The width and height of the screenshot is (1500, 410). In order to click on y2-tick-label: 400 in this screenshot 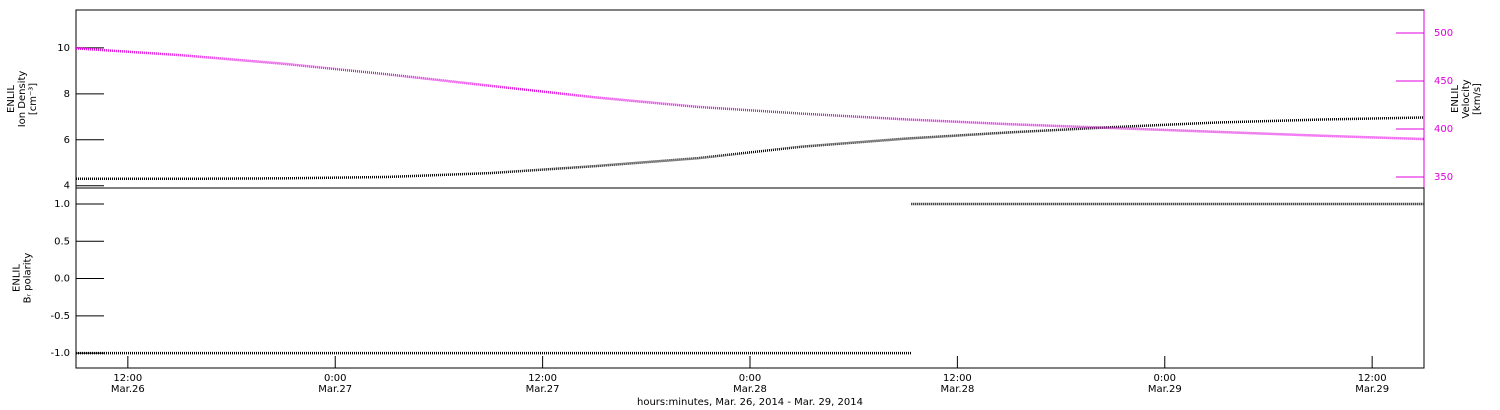, I will do `click(1443, 129)`.